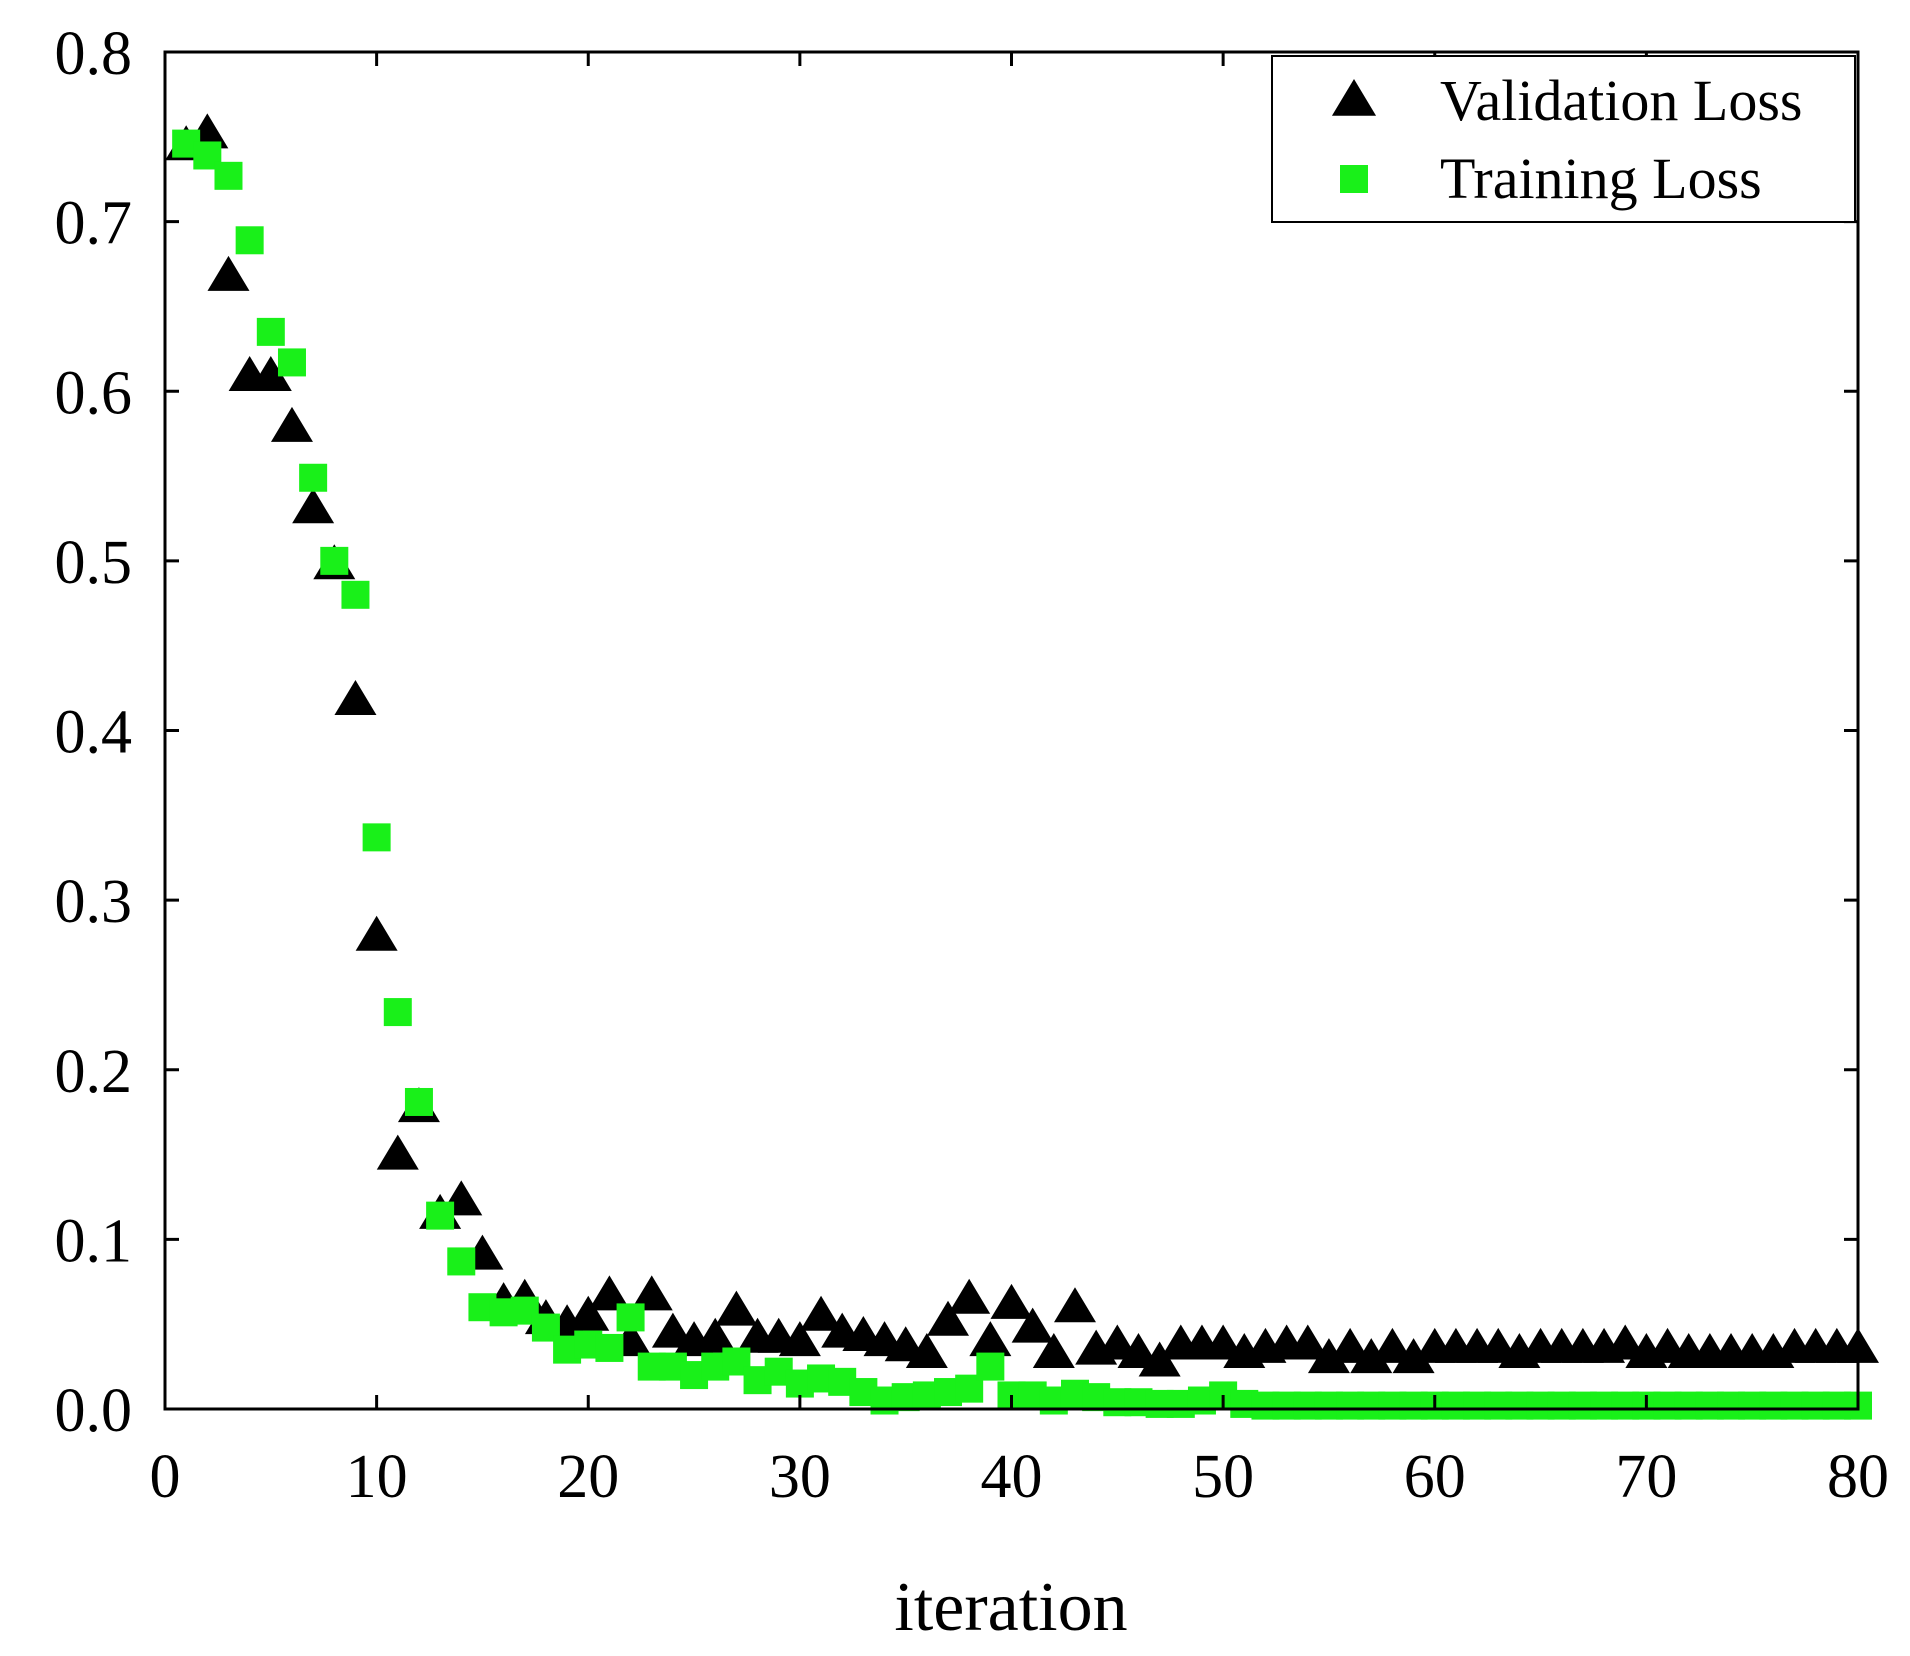 This screenshot has width=1910, height=1656. Describe the element at coordinates (1601, 178) in the screenshot. I see `legend-label-training-loss: Training Loss` at that location.